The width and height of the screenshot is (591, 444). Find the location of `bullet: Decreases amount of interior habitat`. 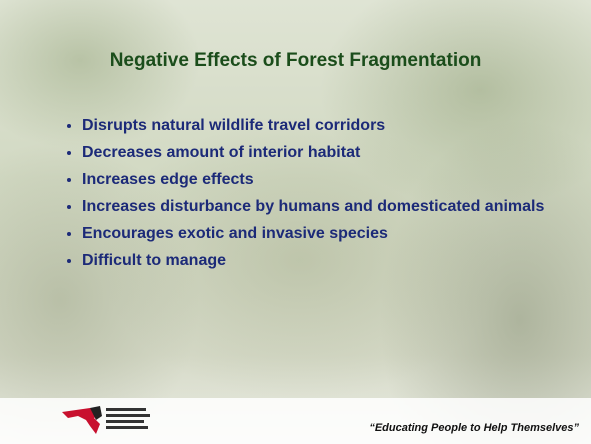

bullet: Decreases amount of interior habitat is located at coordinates (327, 152).